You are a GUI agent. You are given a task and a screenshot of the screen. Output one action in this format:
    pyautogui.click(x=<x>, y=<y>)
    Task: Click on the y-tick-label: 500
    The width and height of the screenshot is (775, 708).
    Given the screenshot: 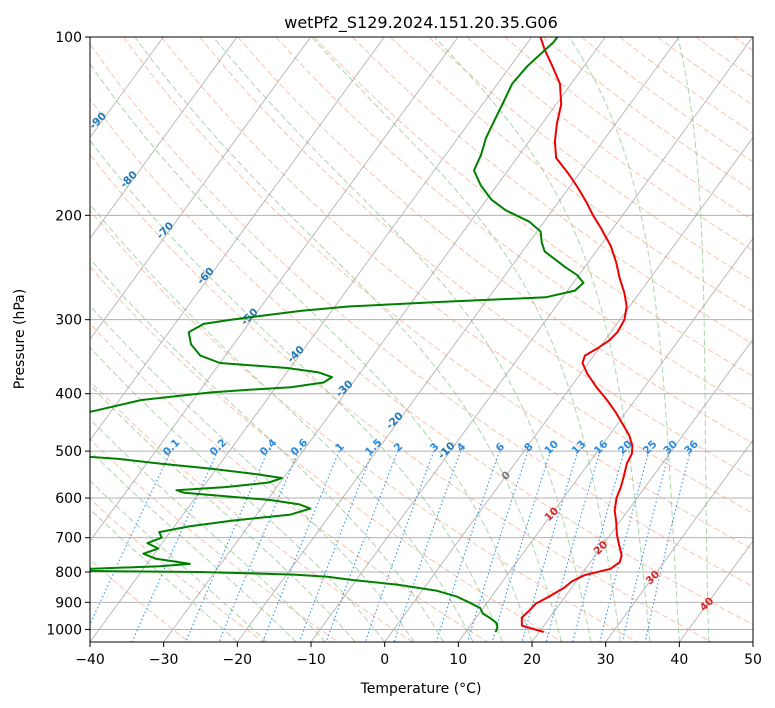 What is the action you would take?
    pyautogui.click(x=68, y=452)
    